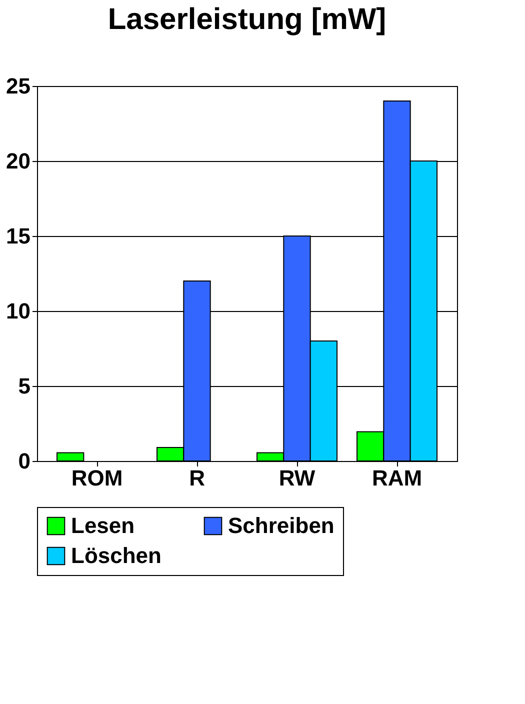  What do you see at coordinates (116, 555) in the screenshot?
I see `legend-label: Löschen` at bounding box center [116, 555].